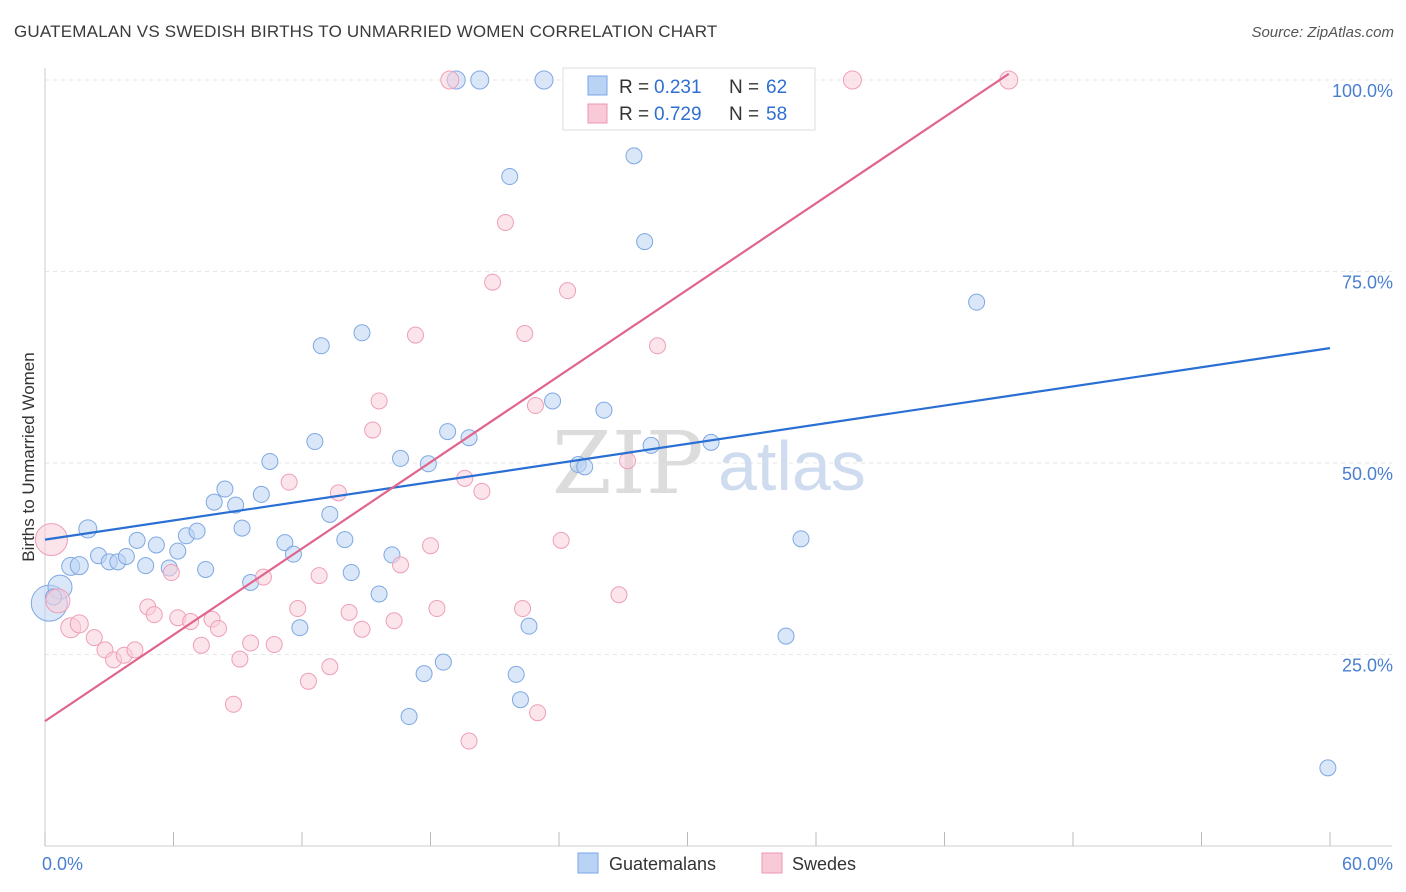  I want to click on series-legend-label-swedes: Swedes, so click(824, 864).